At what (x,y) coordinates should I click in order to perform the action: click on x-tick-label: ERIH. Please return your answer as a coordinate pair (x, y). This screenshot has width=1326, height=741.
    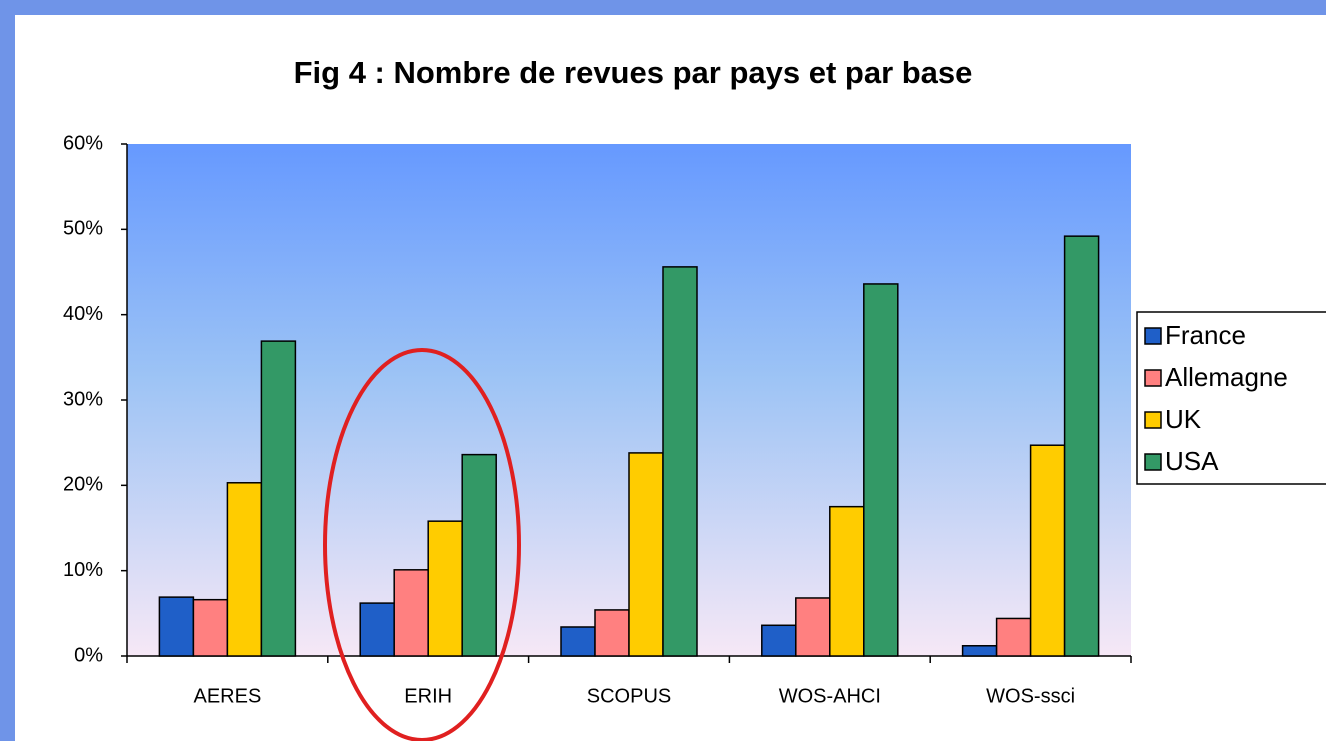
    Looking at the image, I should click on (428, 696).